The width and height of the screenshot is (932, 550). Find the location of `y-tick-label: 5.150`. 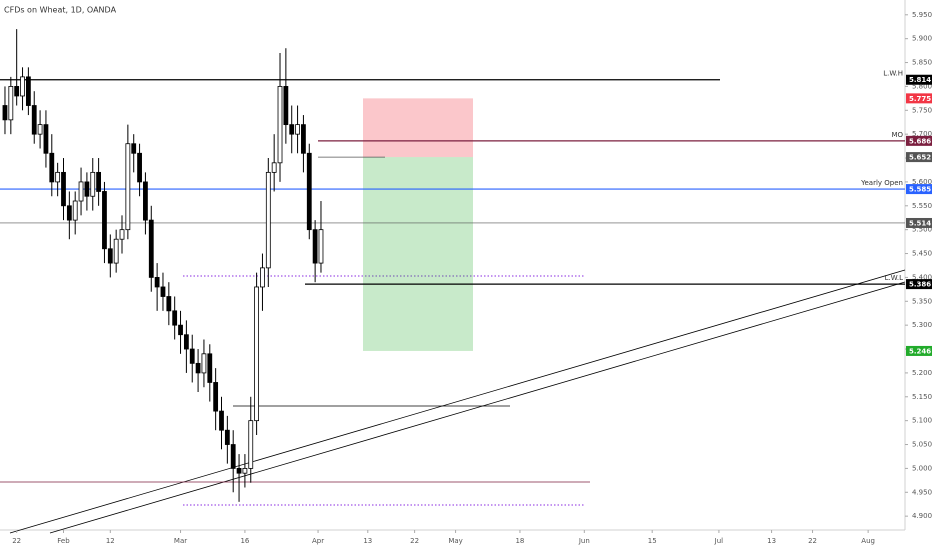

y-tick-label: 5.150 is located at coordinates (922, 397).